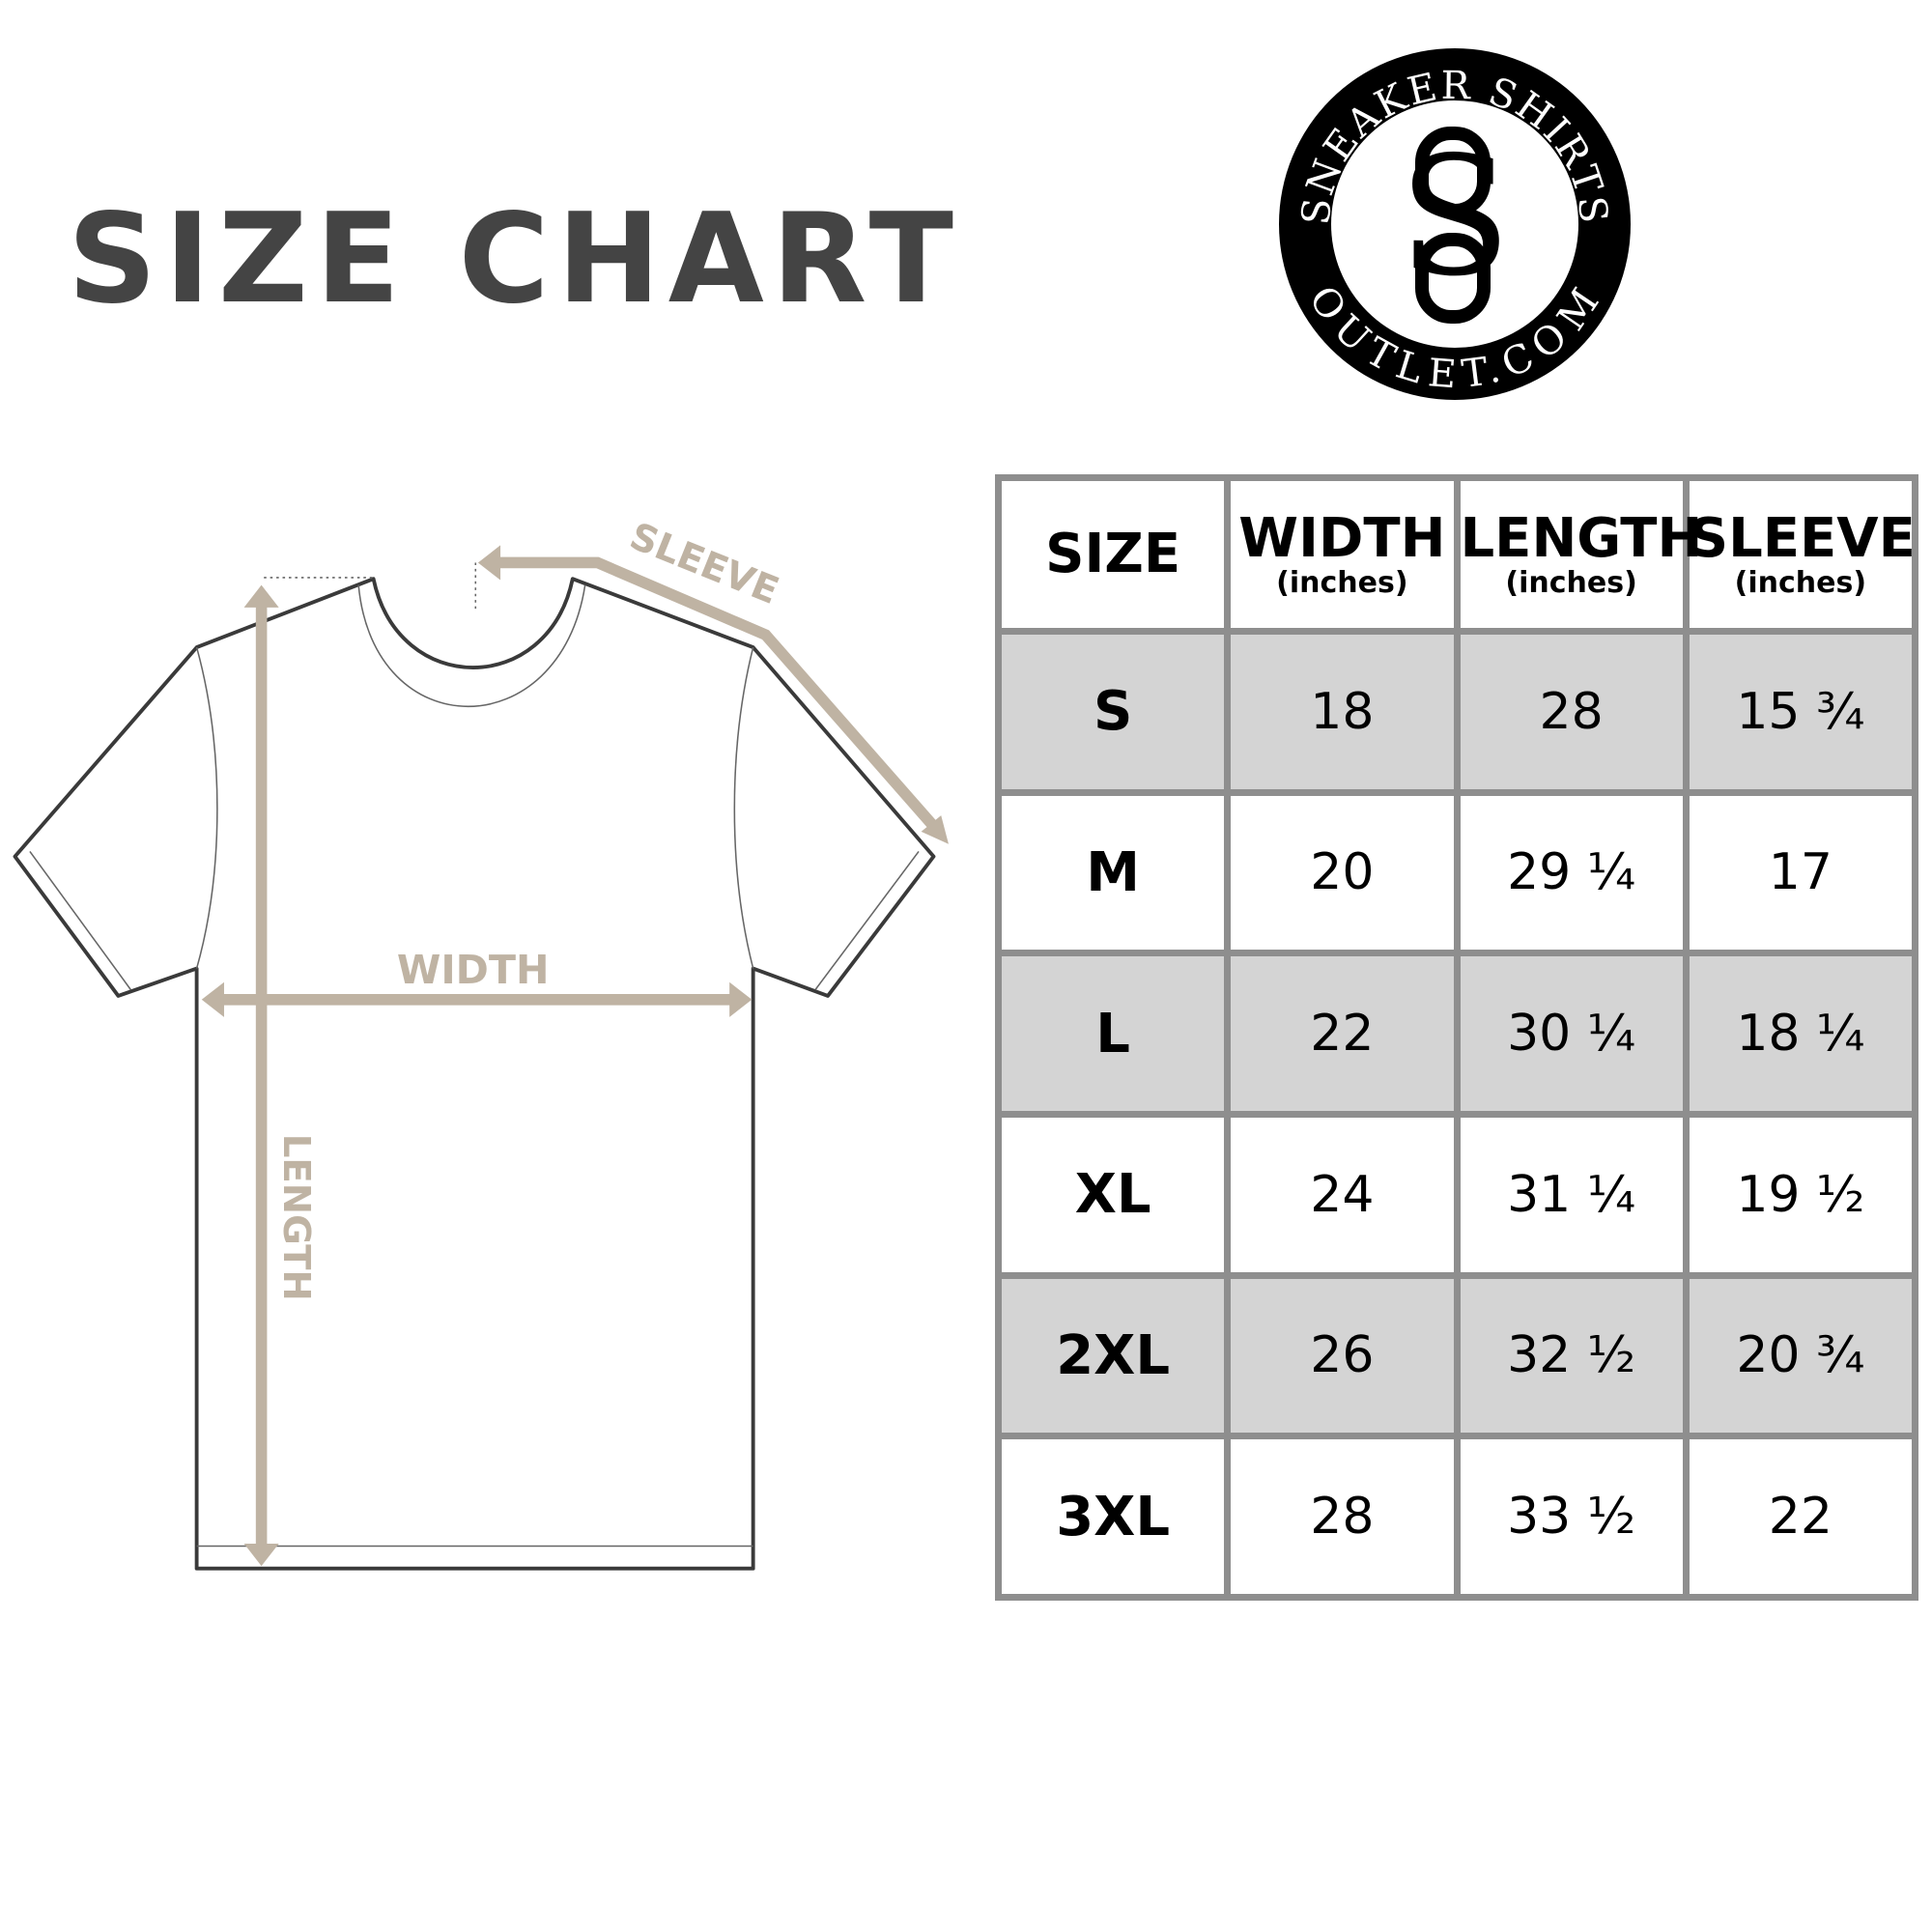 The image size is (1932, 1932). Describe the element at coordinates (1342, 554) in the screenshot. I see `header-width: WIDTH (inches)` at that location.